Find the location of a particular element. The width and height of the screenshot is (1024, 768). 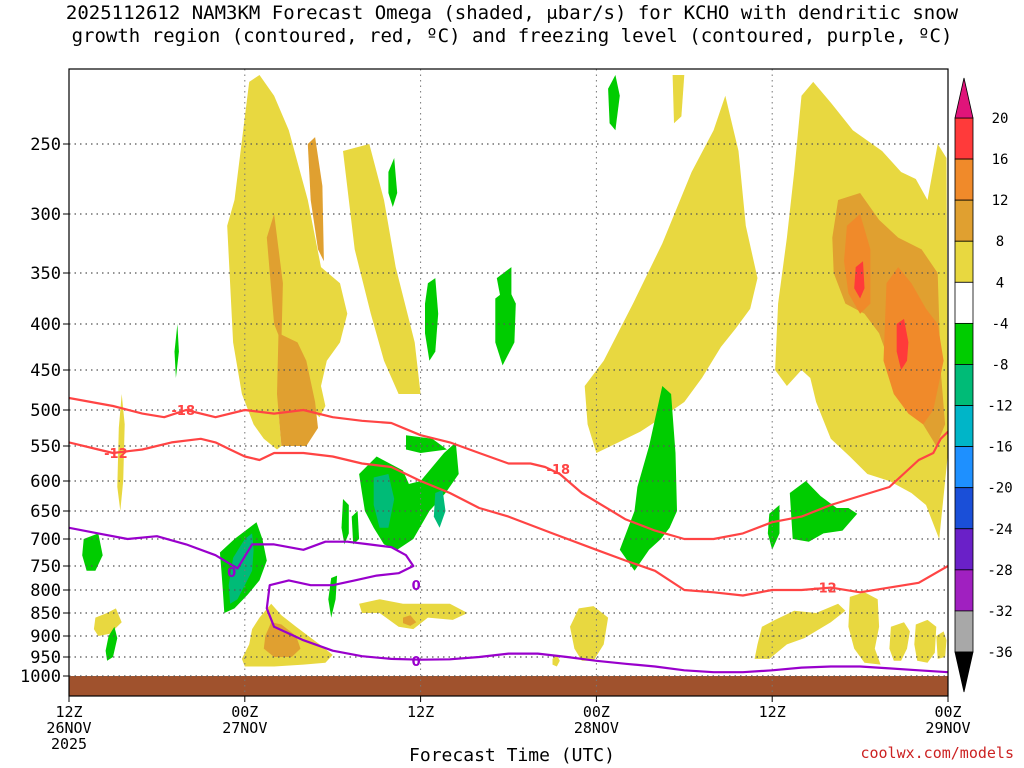

contour-label-6: 0 is located at coordinates (416, 662).